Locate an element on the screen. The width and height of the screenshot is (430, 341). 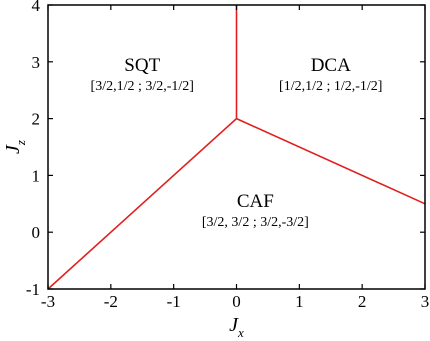
x-tick-label: 0 is located at coordinates (236, 301).